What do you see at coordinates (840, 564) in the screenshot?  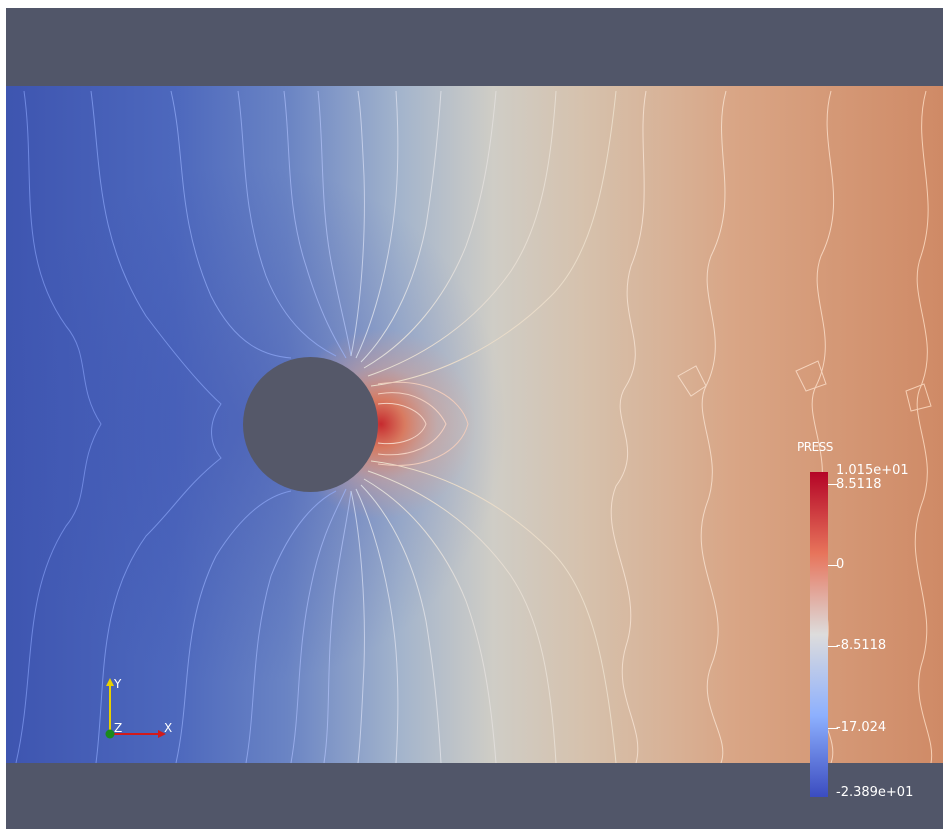 I see `colorbar-label: 0` at bounding box center [840, 564].